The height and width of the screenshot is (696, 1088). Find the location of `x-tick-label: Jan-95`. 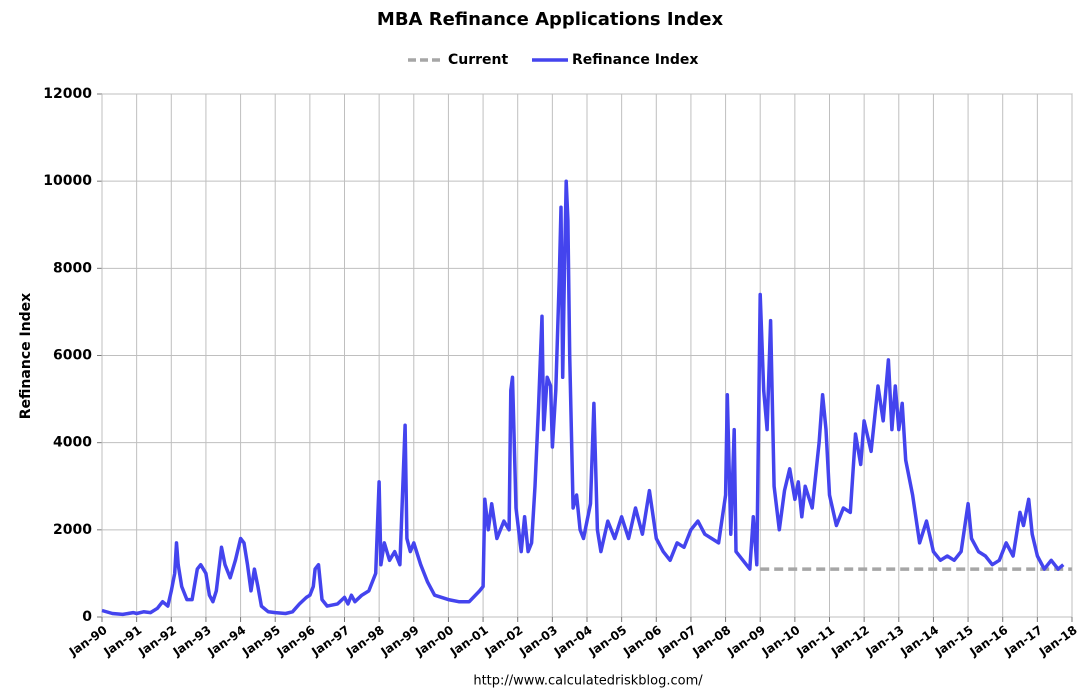

x-tick-label: Jan-95 is located at coordinates (261, 641).